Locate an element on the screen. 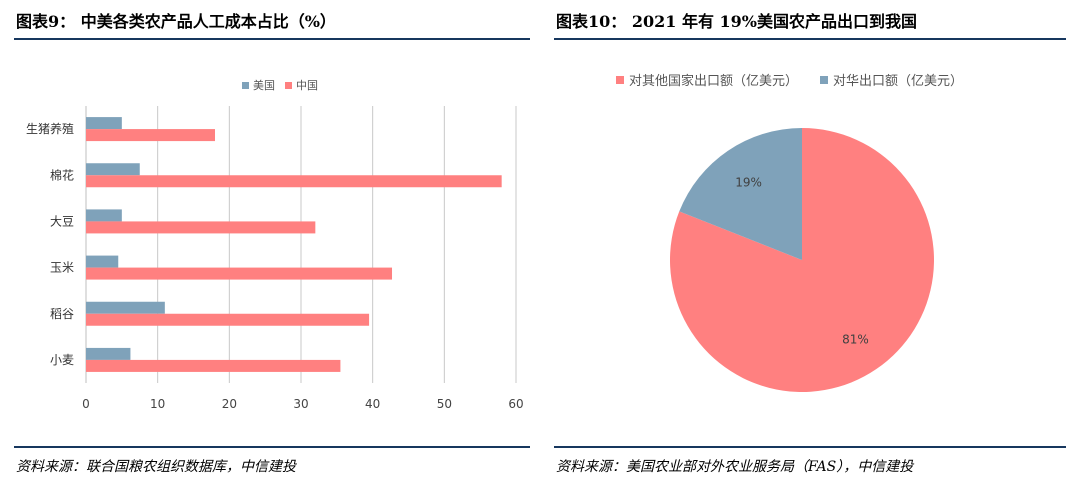 The height and width of the screenshot is (490, 1080). pie-labels: 81% 19% is located at coordinates (802, 260).